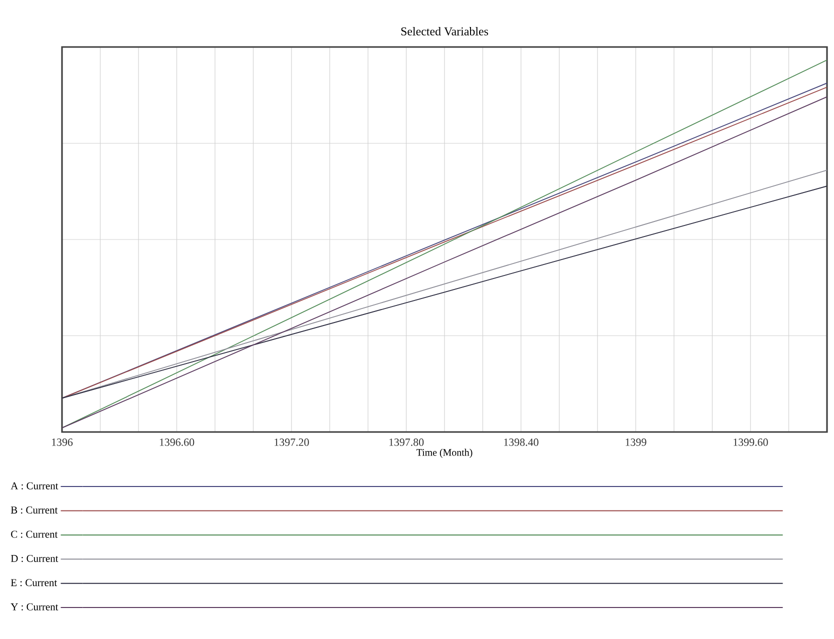 The height and width of the screenshot is (639, 834). Describe the element at coordinates (444, 31) in the screenshot. I see `chart-title: Selected Variables` at that location.